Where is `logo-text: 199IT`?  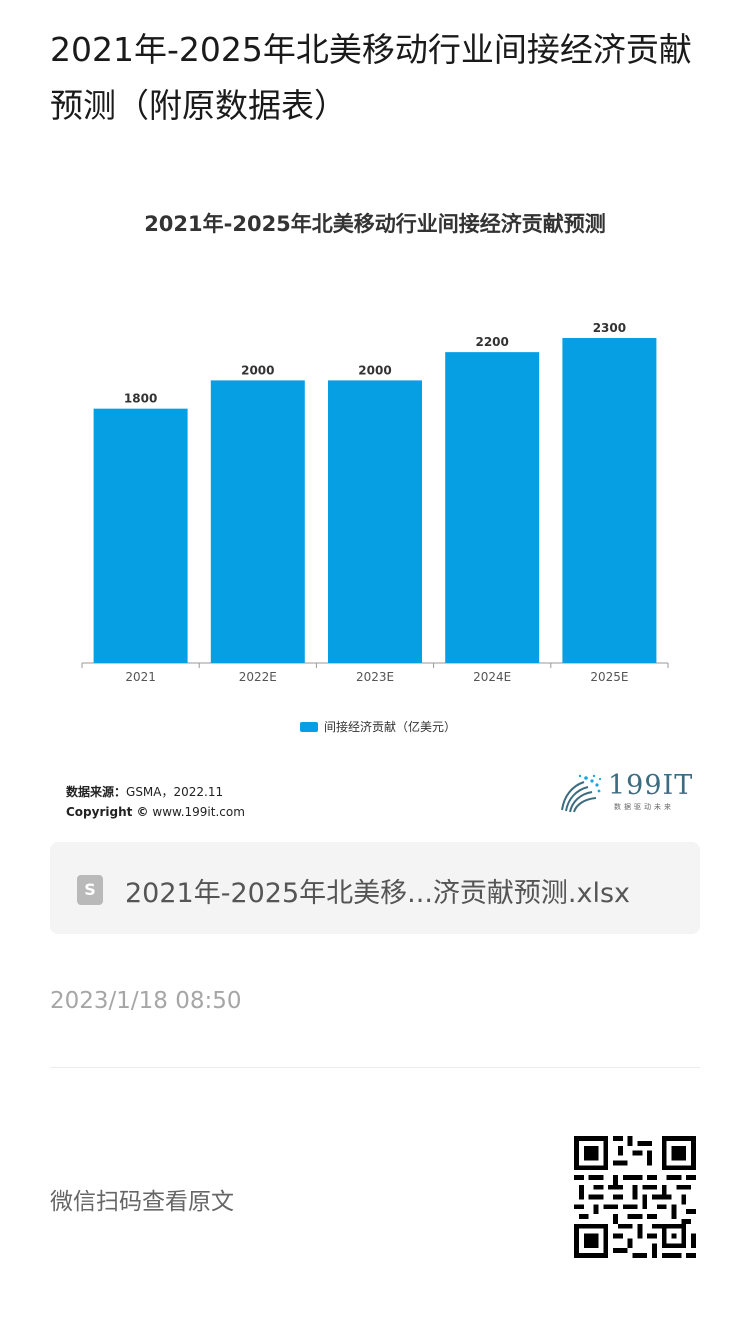 logo-text: 199IT is located at coordinates (651, 785).